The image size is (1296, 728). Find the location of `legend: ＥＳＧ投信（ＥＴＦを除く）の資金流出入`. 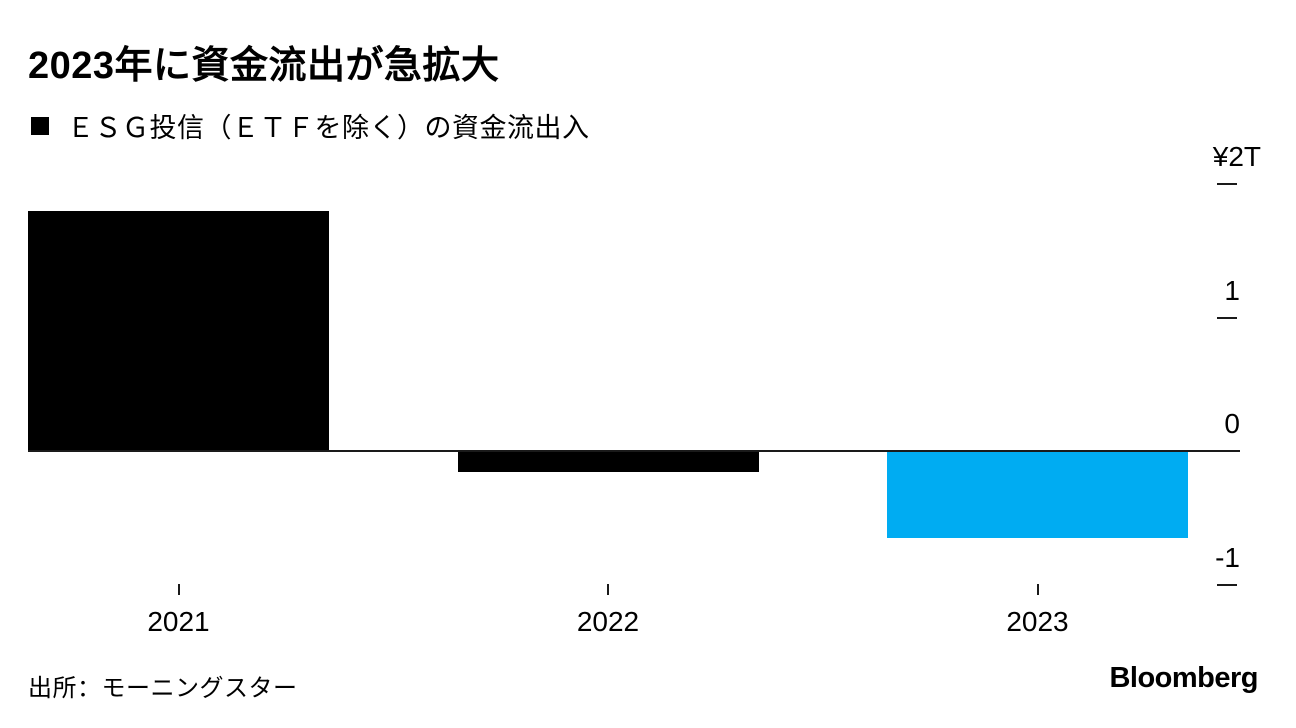

legend: ＥＳＧ投信（ＥＴＦを除く）の資金流出入 is located at coordinates (310, 125).